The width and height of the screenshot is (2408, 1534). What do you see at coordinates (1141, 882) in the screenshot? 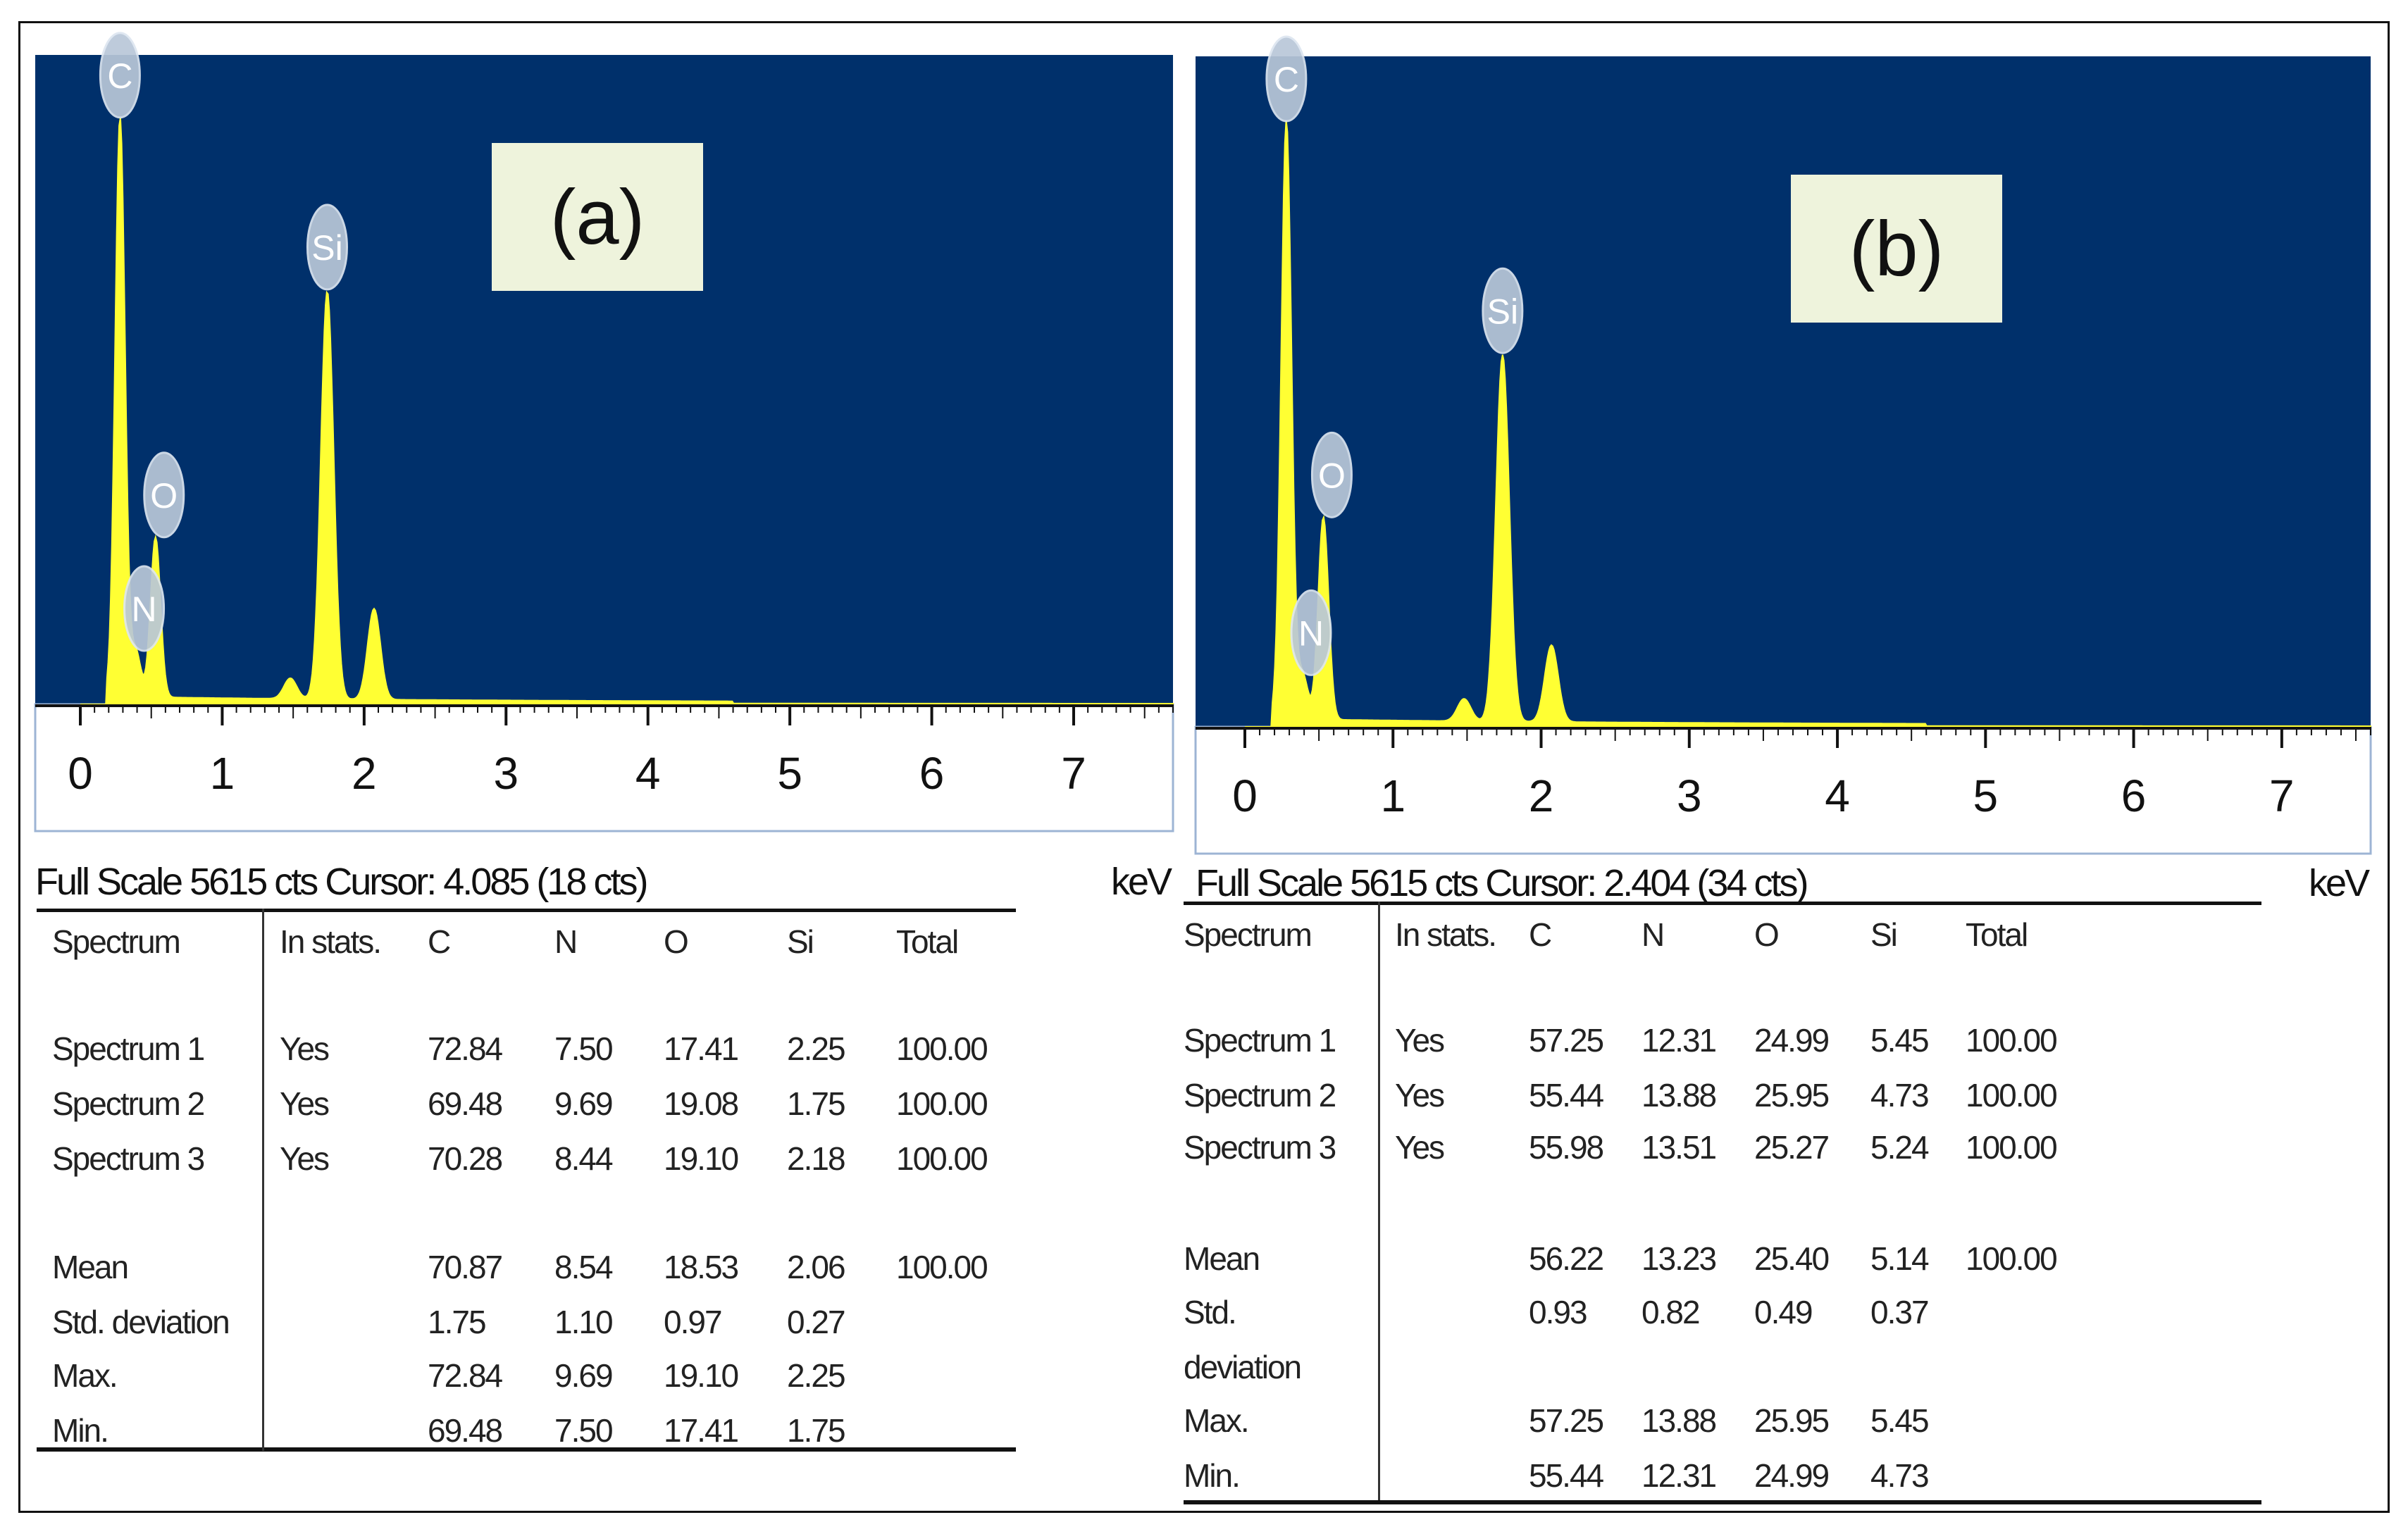
I see `x-axis-unit-a: keV` at bounding box center [1141, 882].